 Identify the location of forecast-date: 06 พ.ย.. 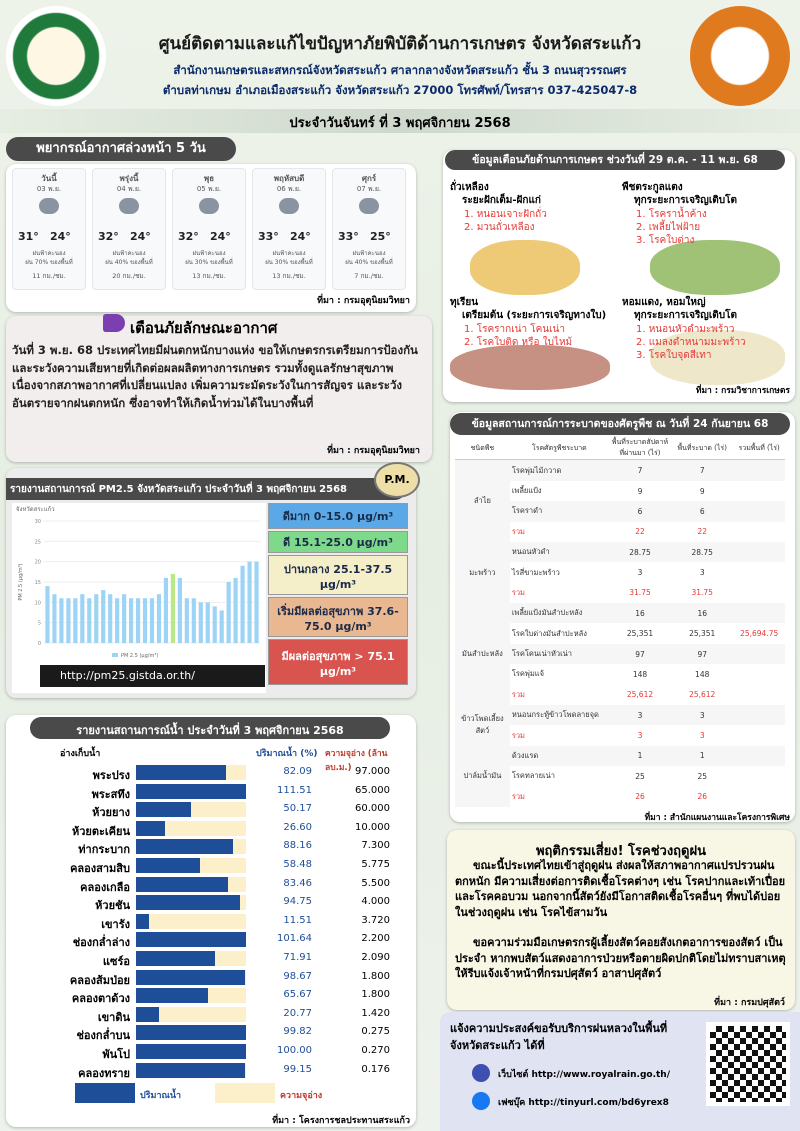
(289, 189).